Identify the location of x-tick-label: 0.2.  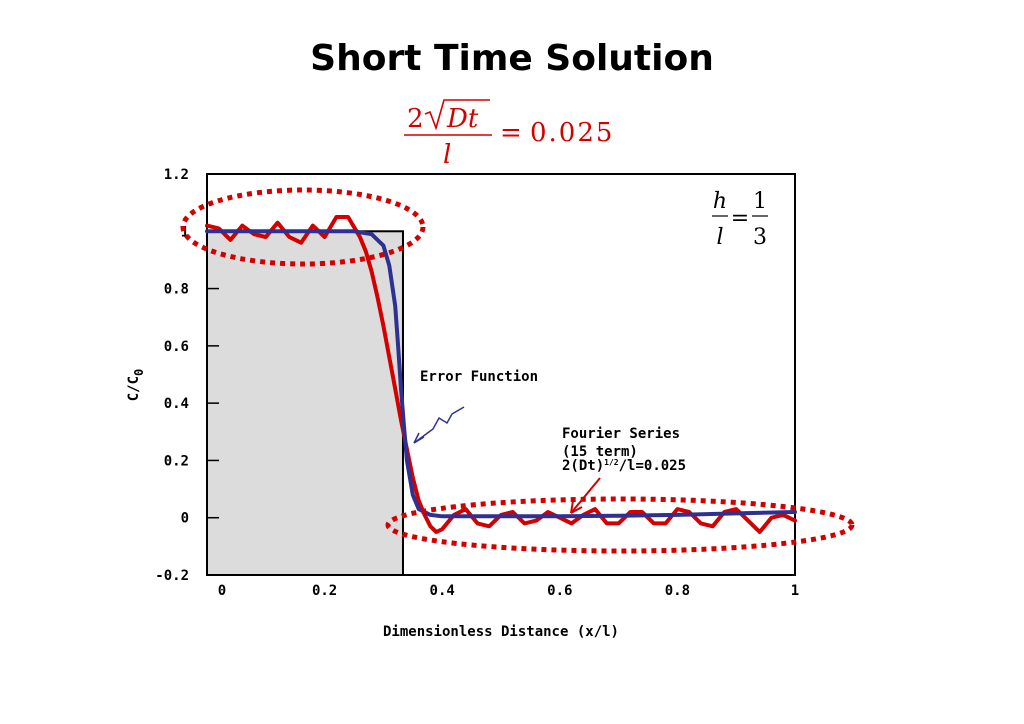
(324, 591).